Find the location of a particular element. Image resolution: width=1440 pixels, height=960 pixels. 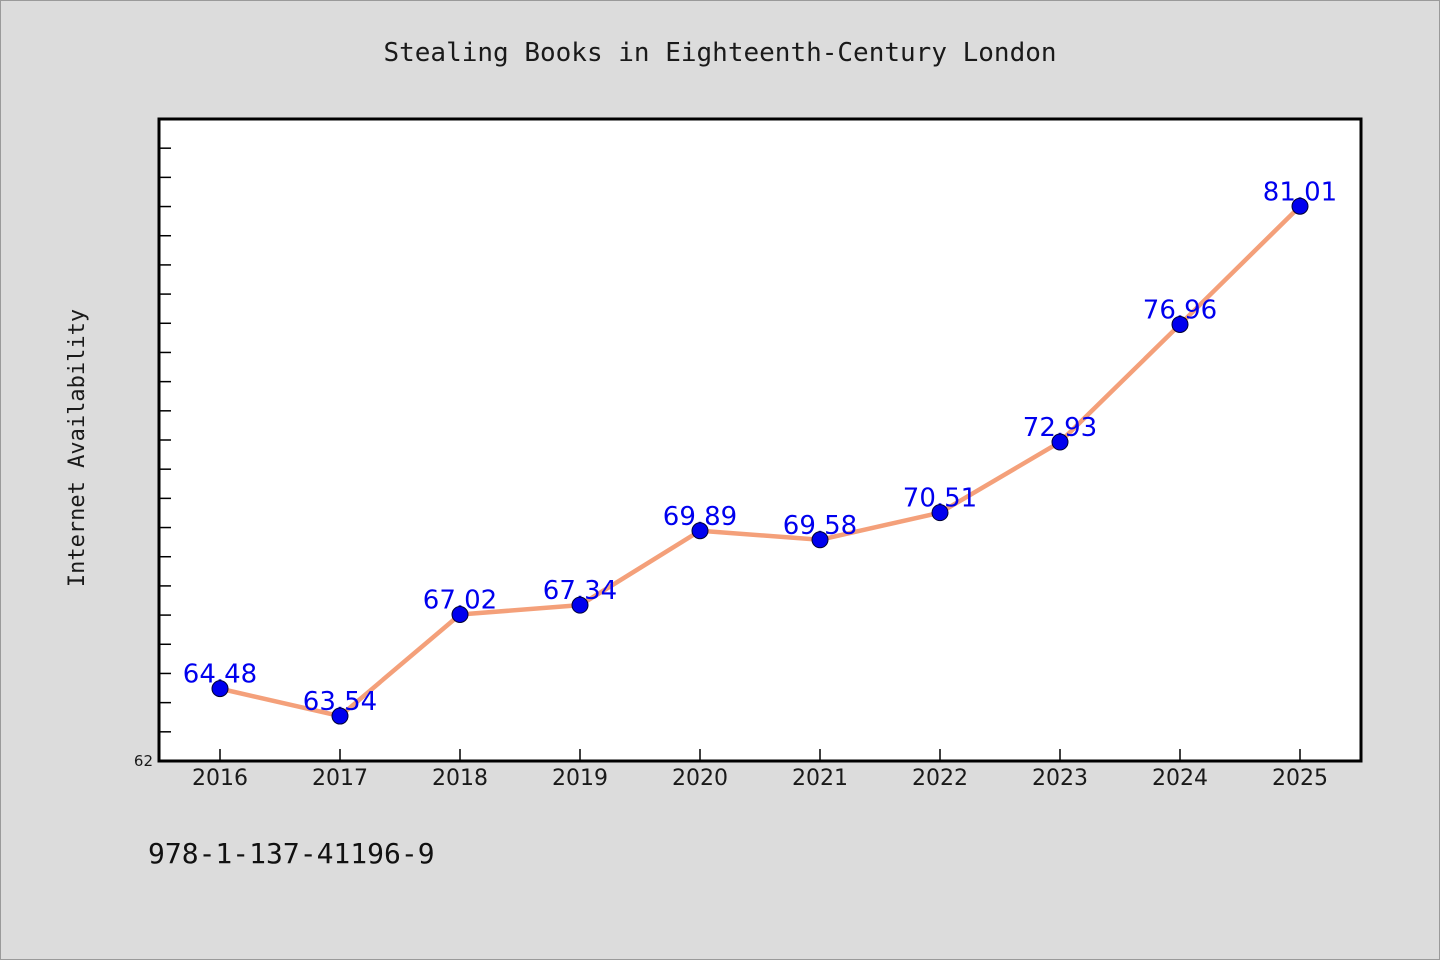

x-tick-label: 2023 is located at coordinates (1060, 778).